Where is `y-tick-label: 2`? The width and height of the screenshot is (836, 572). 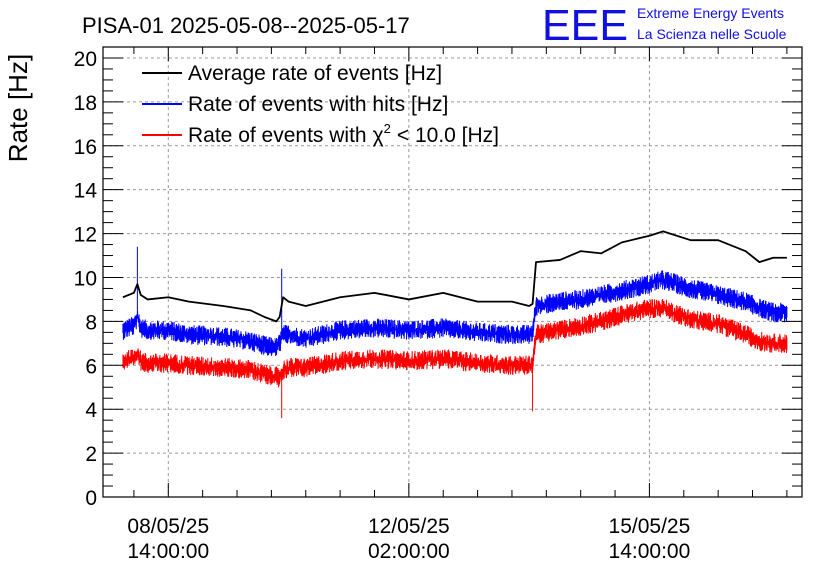 y-tick-label: 2 is located at coordinates (91, 454).